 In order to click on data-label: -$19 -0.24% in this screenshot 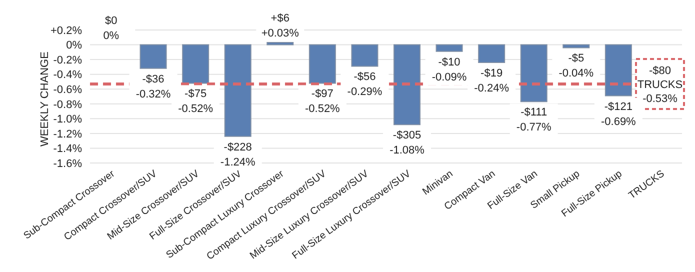, I will do `click(492, 81)`.